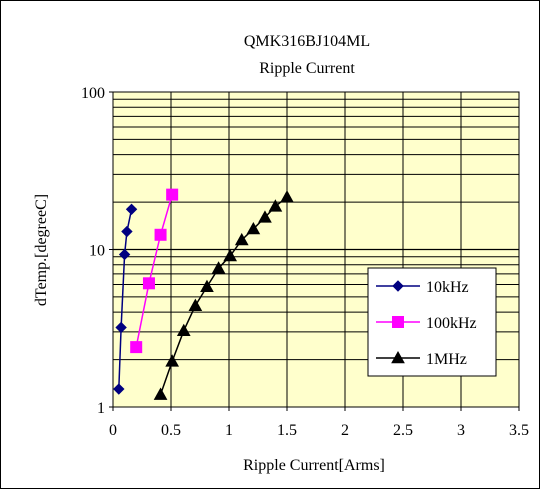 The width and height of the screenshot is (540, 494). Describe the element at coordinates (41, 250) in the screenshot. I see `y-axis-label: dTemp.[degreeC]` at that location.